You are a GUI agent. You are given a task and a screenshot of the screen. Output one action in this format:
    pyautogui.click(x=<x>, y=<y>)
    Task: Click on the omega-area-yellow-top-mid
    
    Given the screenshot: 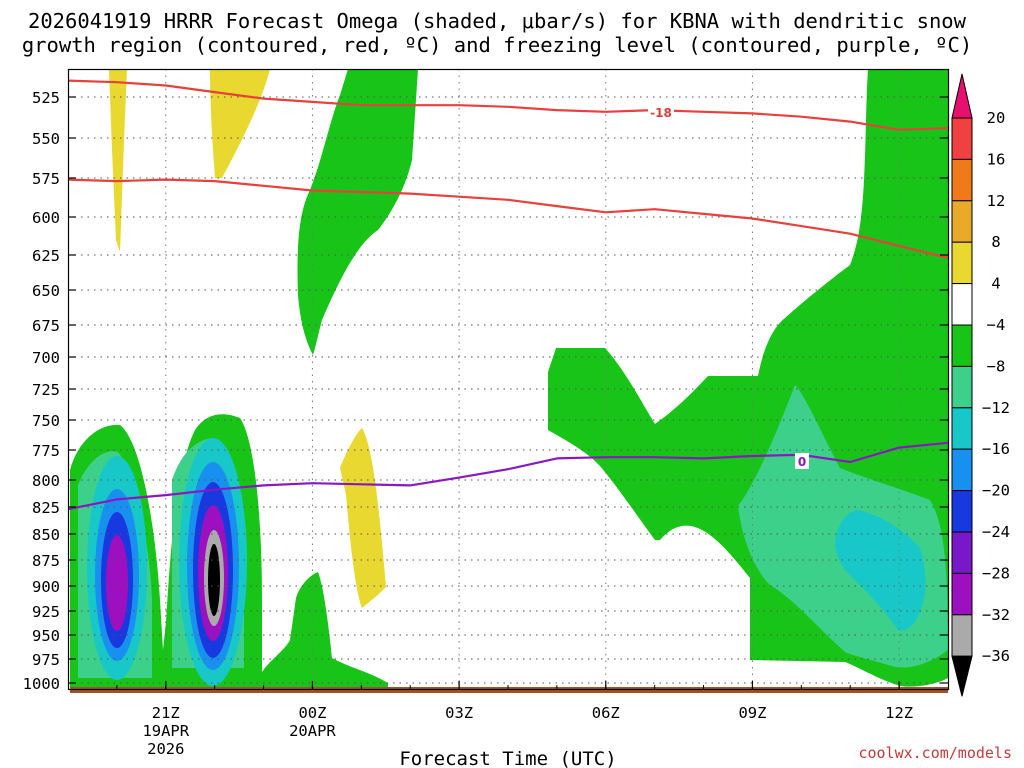 What is the action you would take?
    pyautogui.click(x=240, y=123)
    